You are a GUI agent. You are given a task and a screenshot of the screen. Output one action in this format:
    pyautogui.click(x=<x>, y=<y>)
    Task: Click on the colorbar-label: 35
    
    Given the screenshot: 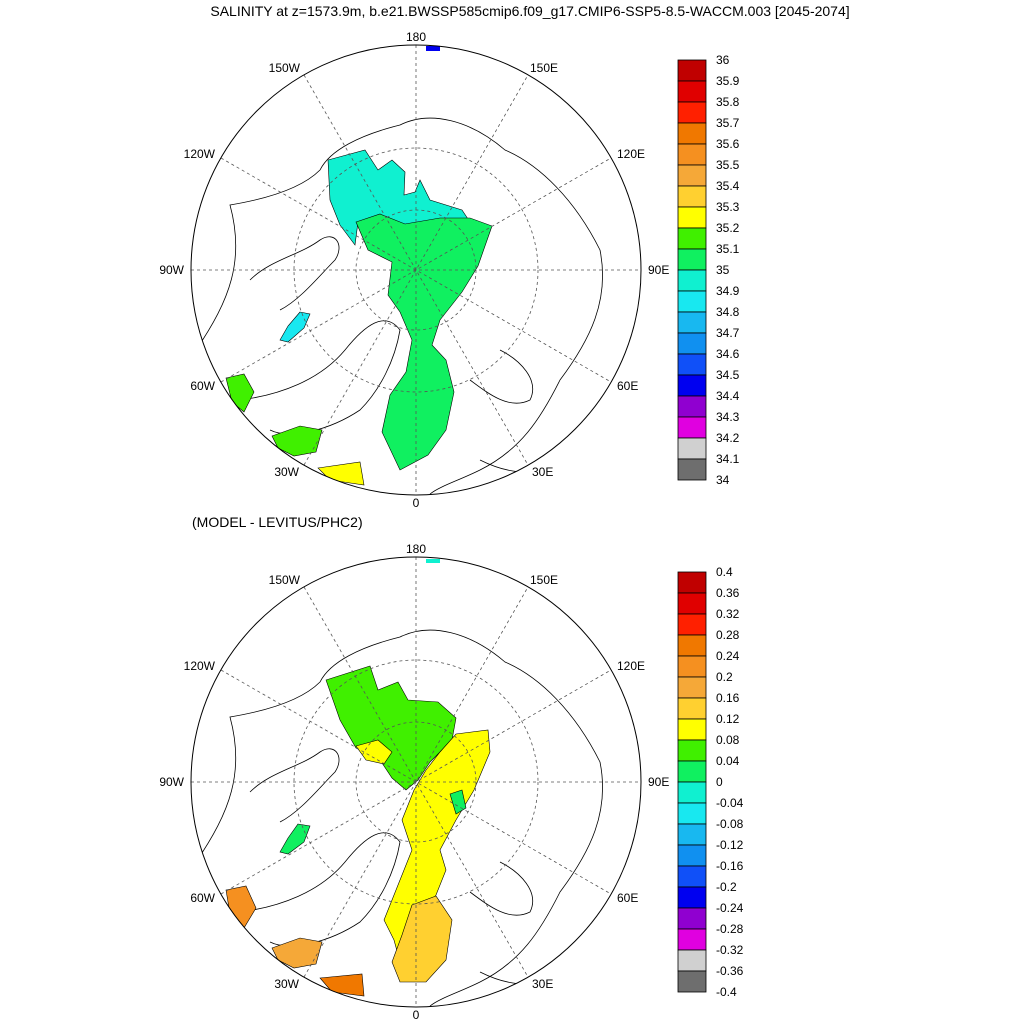 What is the action you would take?
    pyautogui.click(x=723, y=270)
    